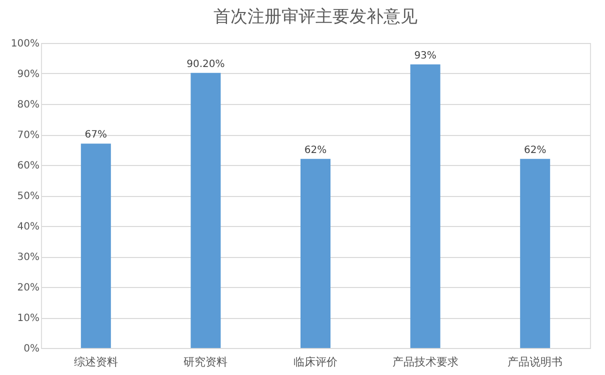  What do you see at coordinates (28, 166) in the screenshot?
I see `y-tick-label: 60%` at bounding box center [28, 166].